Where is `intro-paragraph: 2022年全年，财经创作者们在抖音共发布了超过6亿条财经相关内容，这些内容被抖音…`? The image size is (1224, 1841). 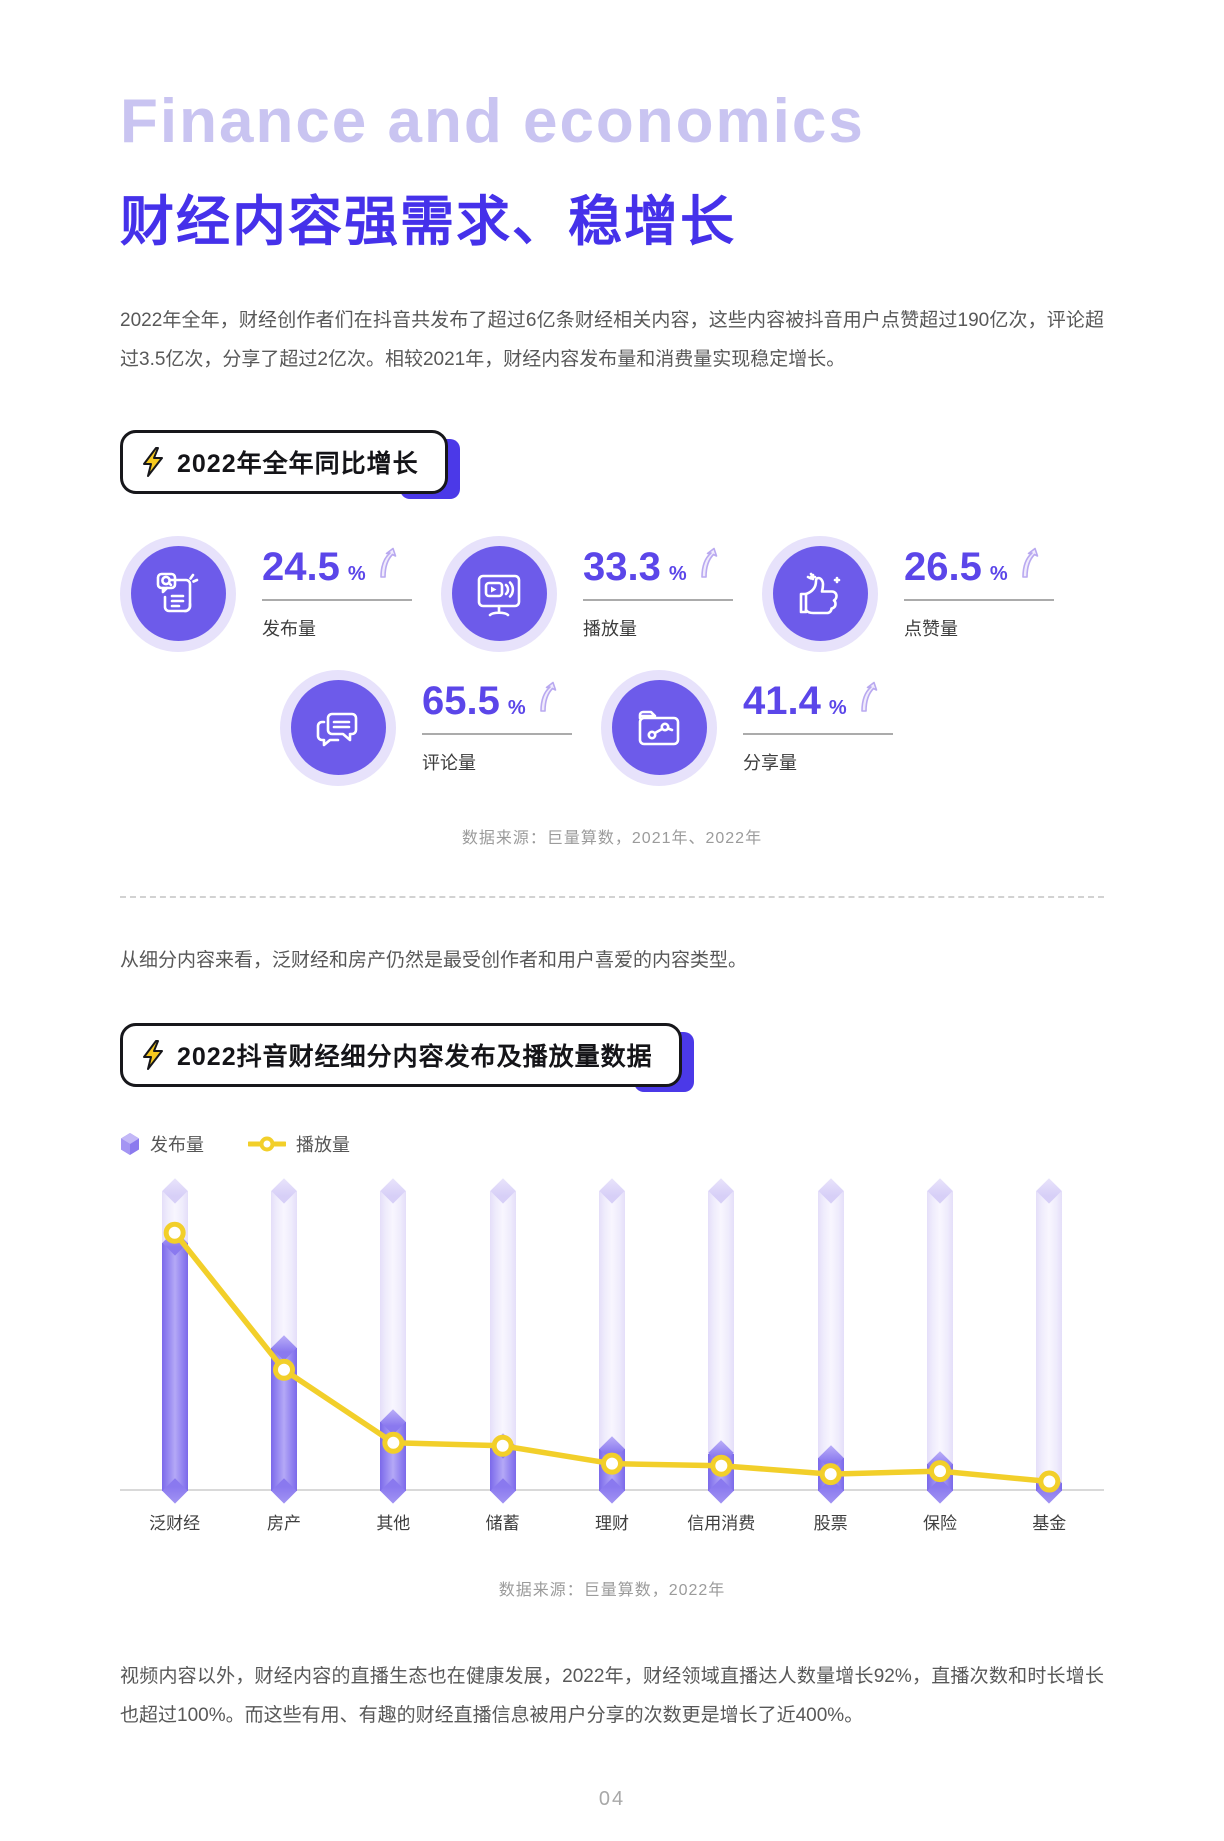
intro-paragraph: 2022年全年，财经创作者们在抖音共发布了超过6亿条财经相关内容，这些内容被抖音… is located at coordinates (612, 340).